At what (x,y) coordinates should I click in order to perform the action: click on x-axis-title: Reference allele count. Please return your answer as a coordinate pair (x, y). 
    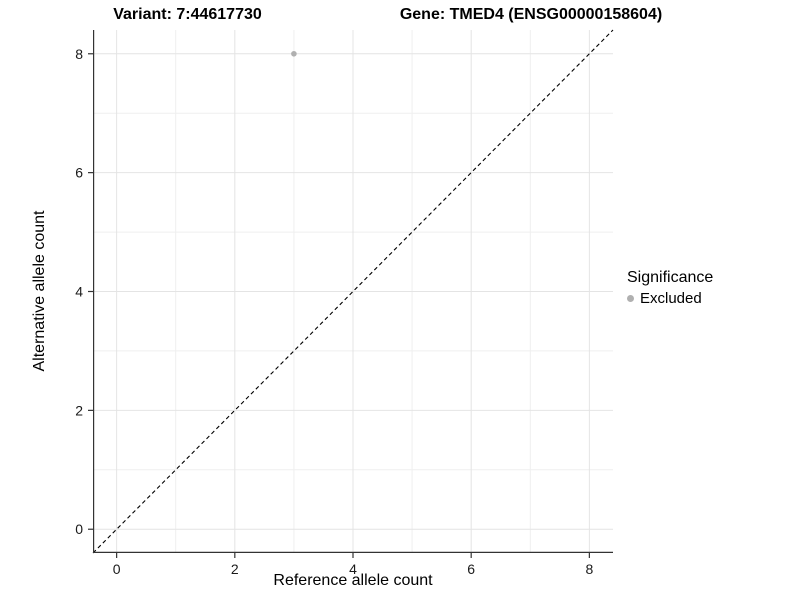
    Looking at the image, I should click on (353, 580).